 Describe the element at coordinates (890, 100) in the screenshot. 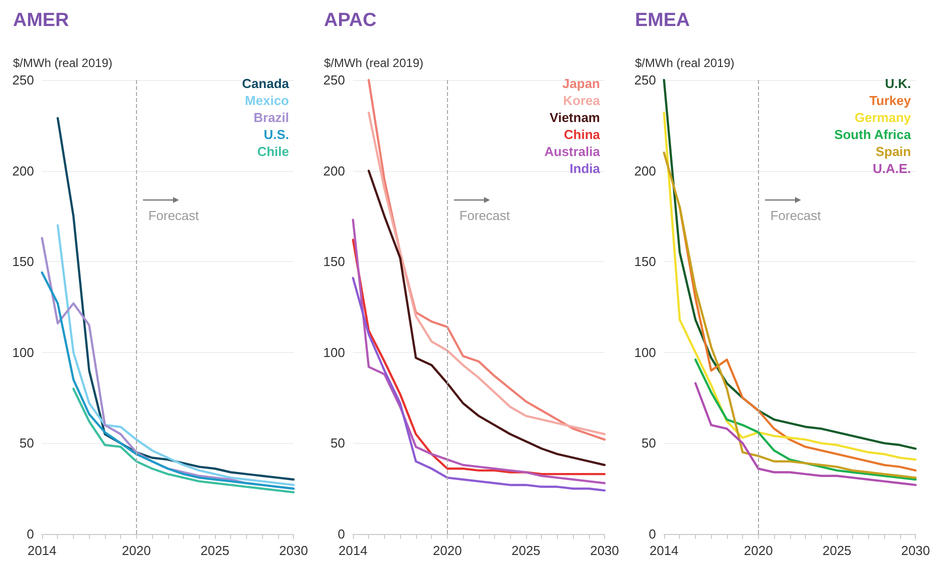

I see `text: Turkey` at that location.